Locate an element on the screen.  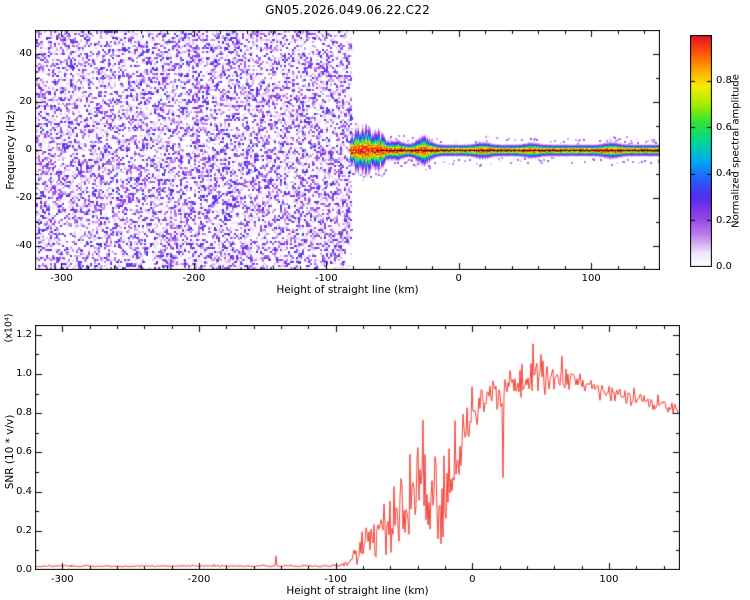
colorbar-canvas is located at coordinates (701, 151).